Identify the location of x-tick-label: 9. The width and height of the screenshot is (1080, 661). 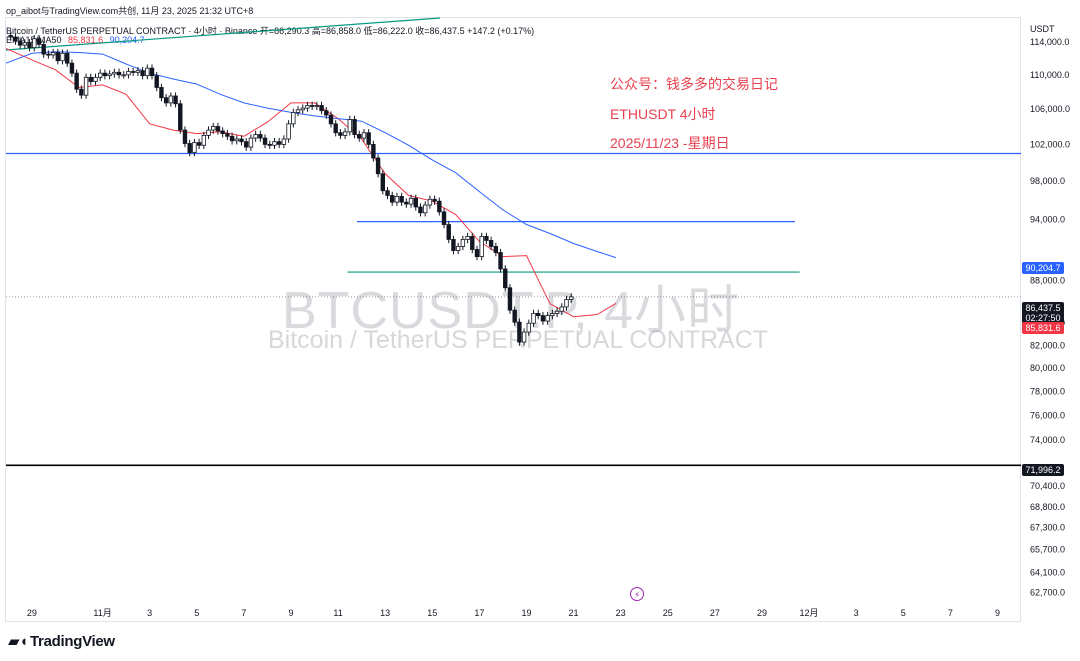
(997, 613).